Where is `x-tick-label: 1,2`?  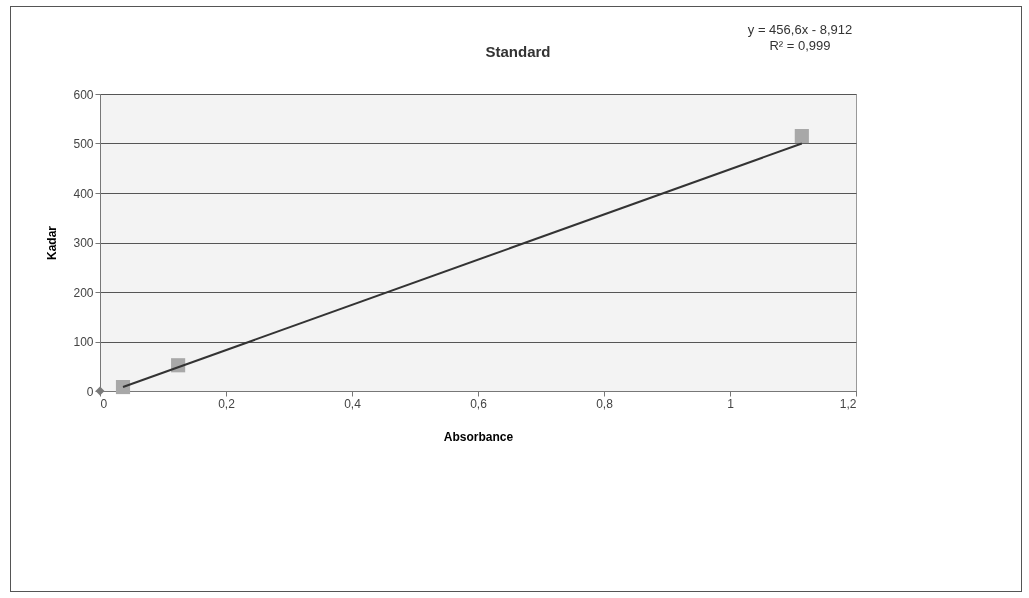
x-tick-label: 1,2 is located at coordinates (848, 403).